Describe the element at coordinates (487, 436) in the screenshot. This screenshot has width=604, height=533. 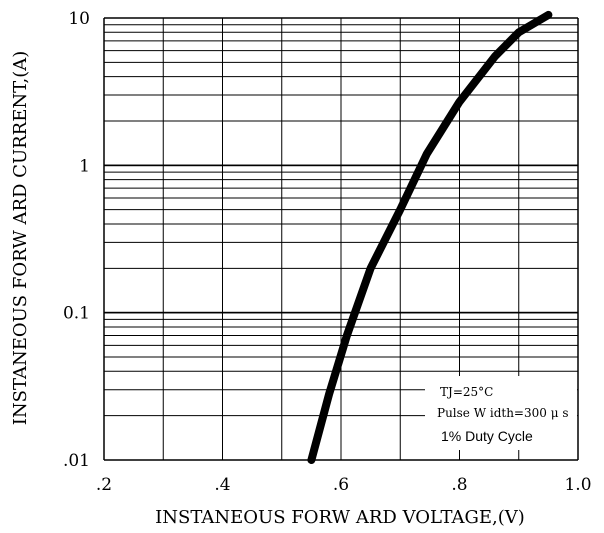
I see `annotation-duty-cycle: 1% Duty Cycle` at that location.